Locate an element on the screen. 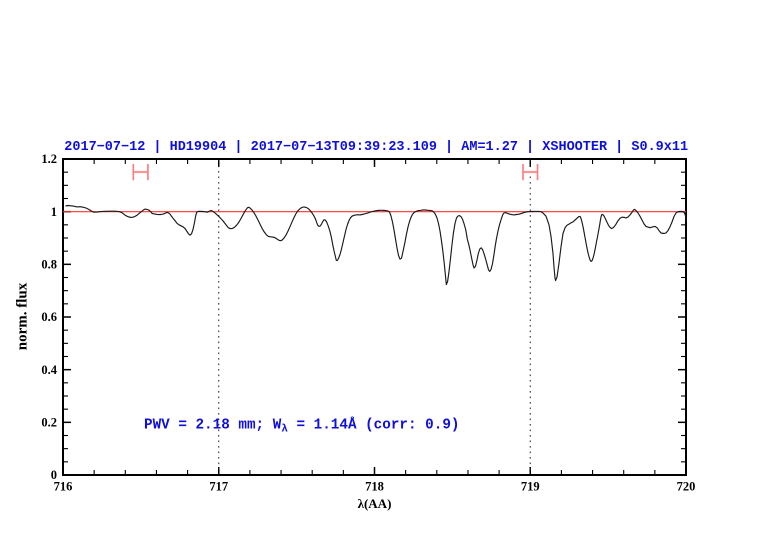 This screenshot has width=782, height=542. svg-text: 0.4 is located at coordinates (49, 370).